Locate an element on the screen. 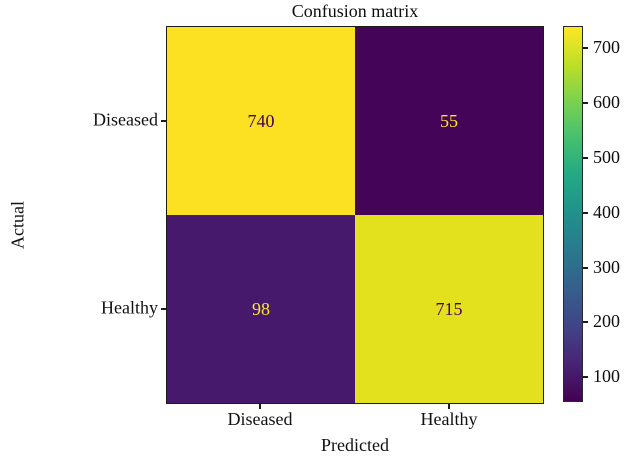  colorbar-ticks: 700 600 500 400 300 200 100 is located at coordinates (611, 214).